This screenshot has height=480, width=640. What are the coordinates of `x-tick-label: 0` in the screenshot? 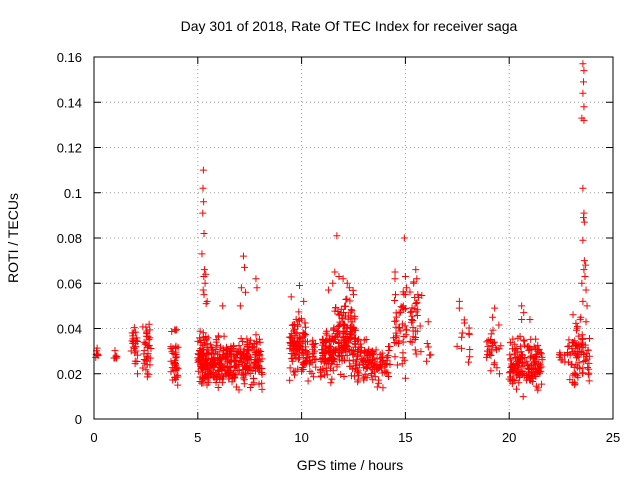 It's located at (93, 437).